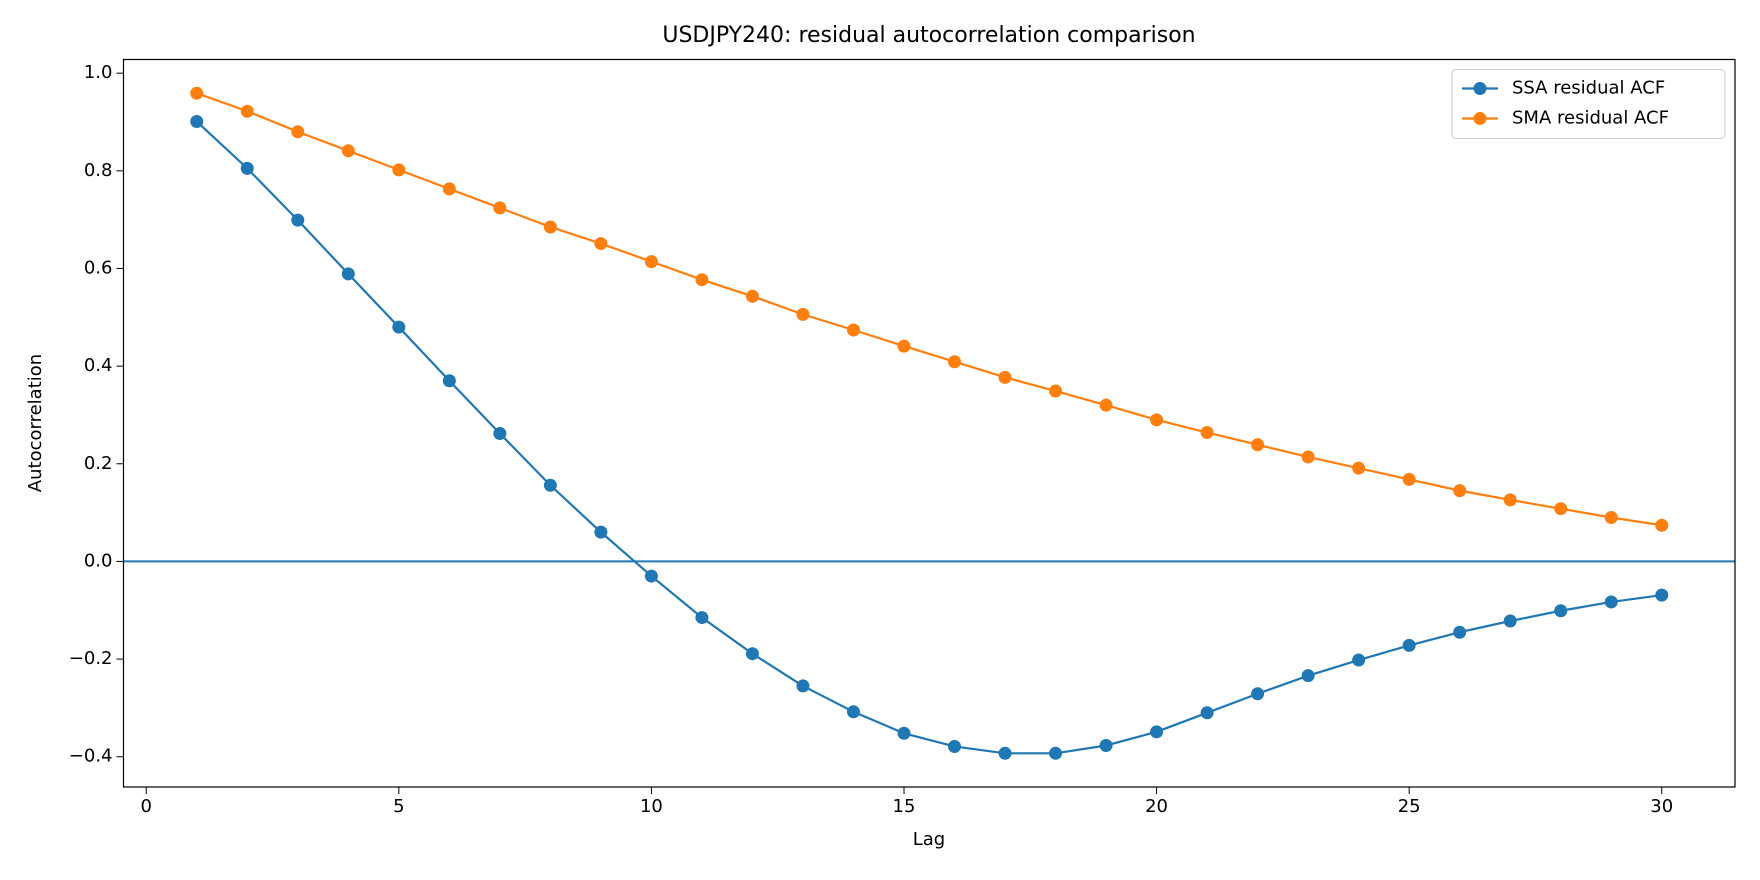  I want to click on legend-box, so click(1588, 104).